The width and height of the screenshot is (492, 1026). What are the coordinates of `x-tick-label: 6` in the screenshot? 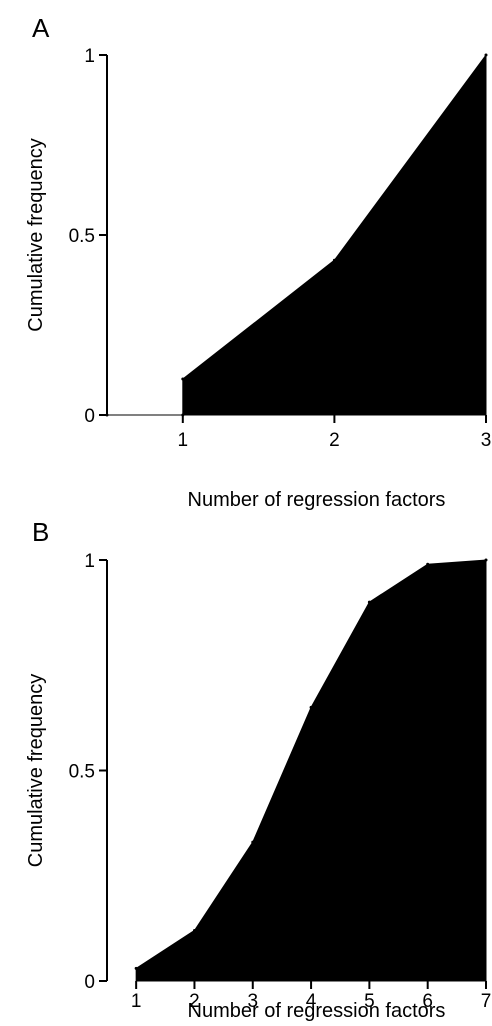 It's located at (427, 1001).